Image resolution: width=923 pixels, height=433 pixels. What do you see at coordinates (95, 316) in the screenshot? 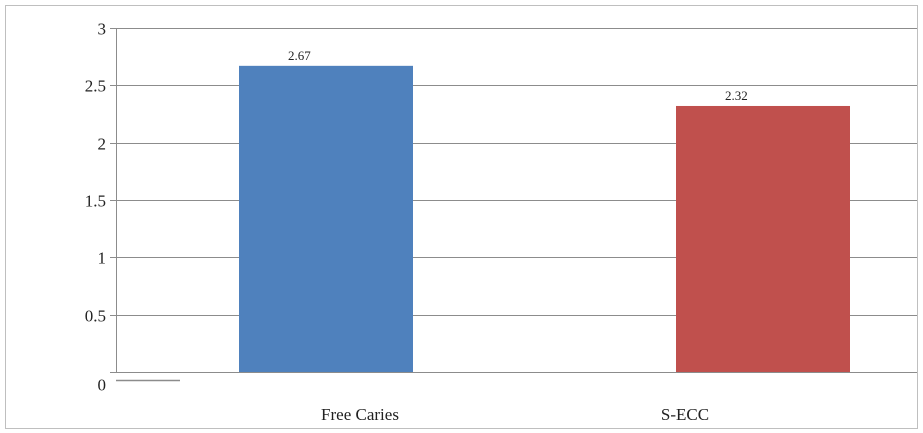
I see `y-tick-label: 0.5` at bounding box center [95, 316].